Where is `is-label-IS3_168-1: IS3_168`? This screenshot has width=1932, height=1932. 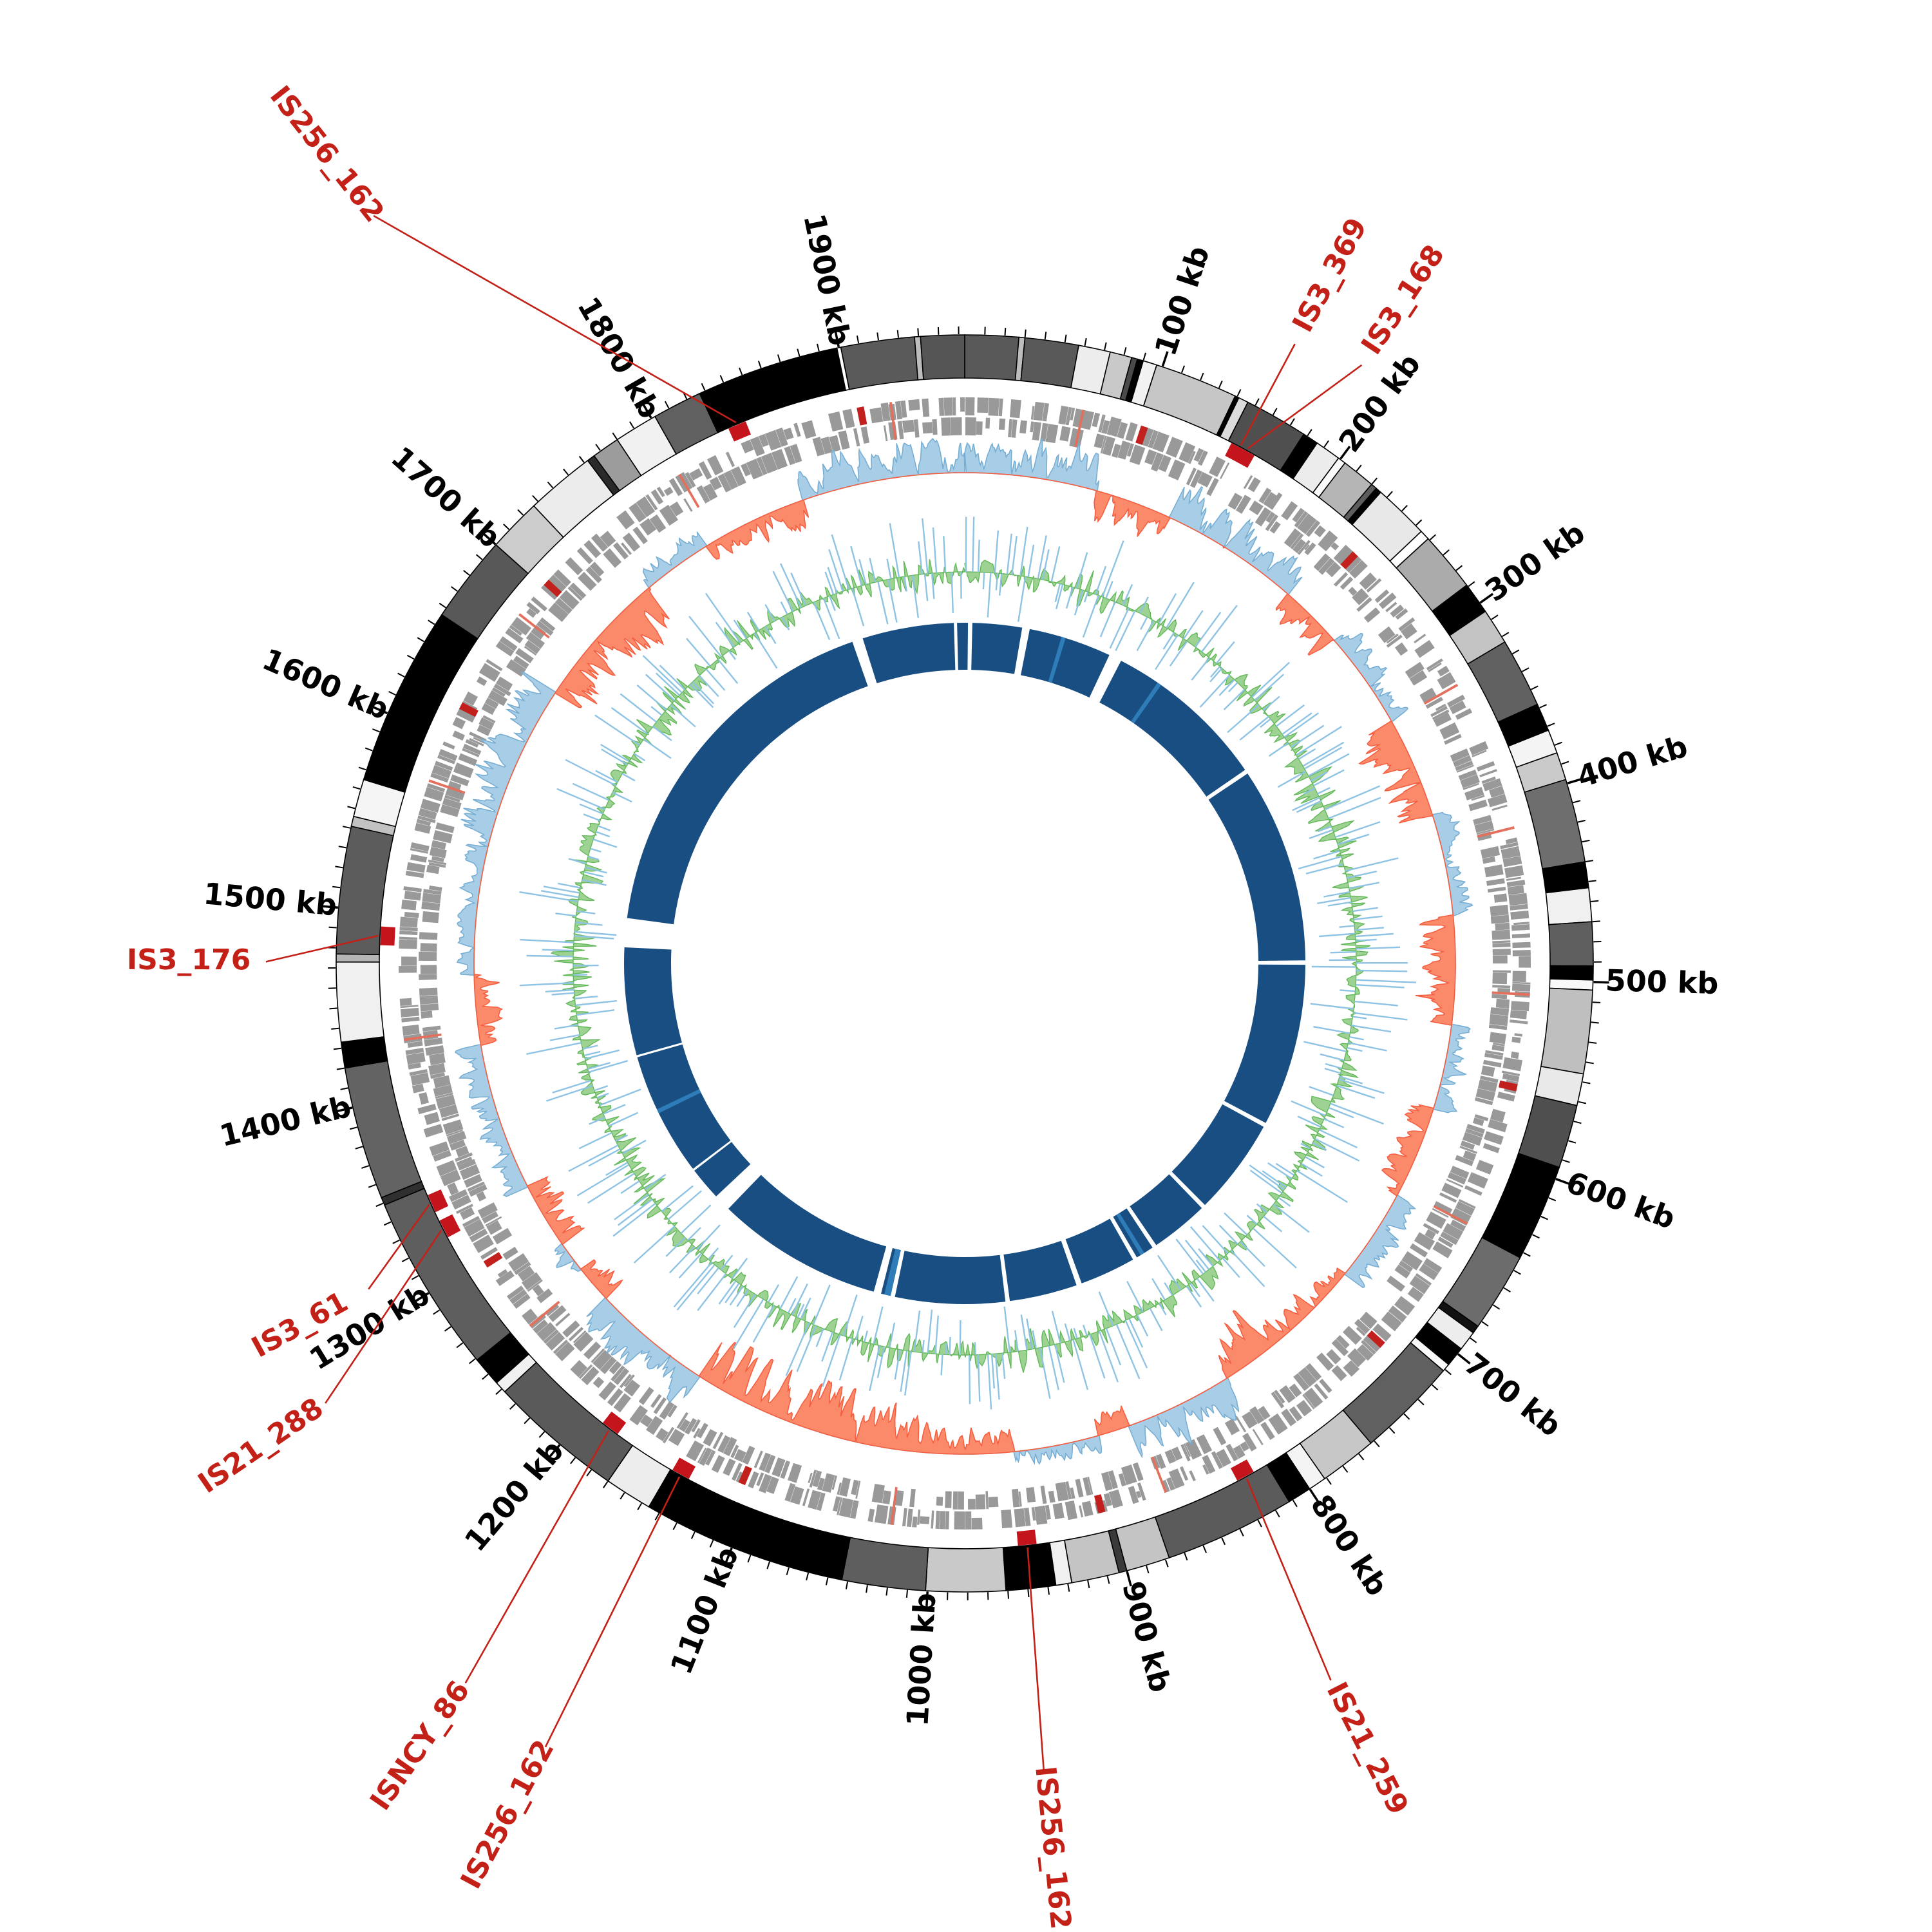 is-label-IS3_168-1: IS3_168 is located at coordinates (1403, 300).